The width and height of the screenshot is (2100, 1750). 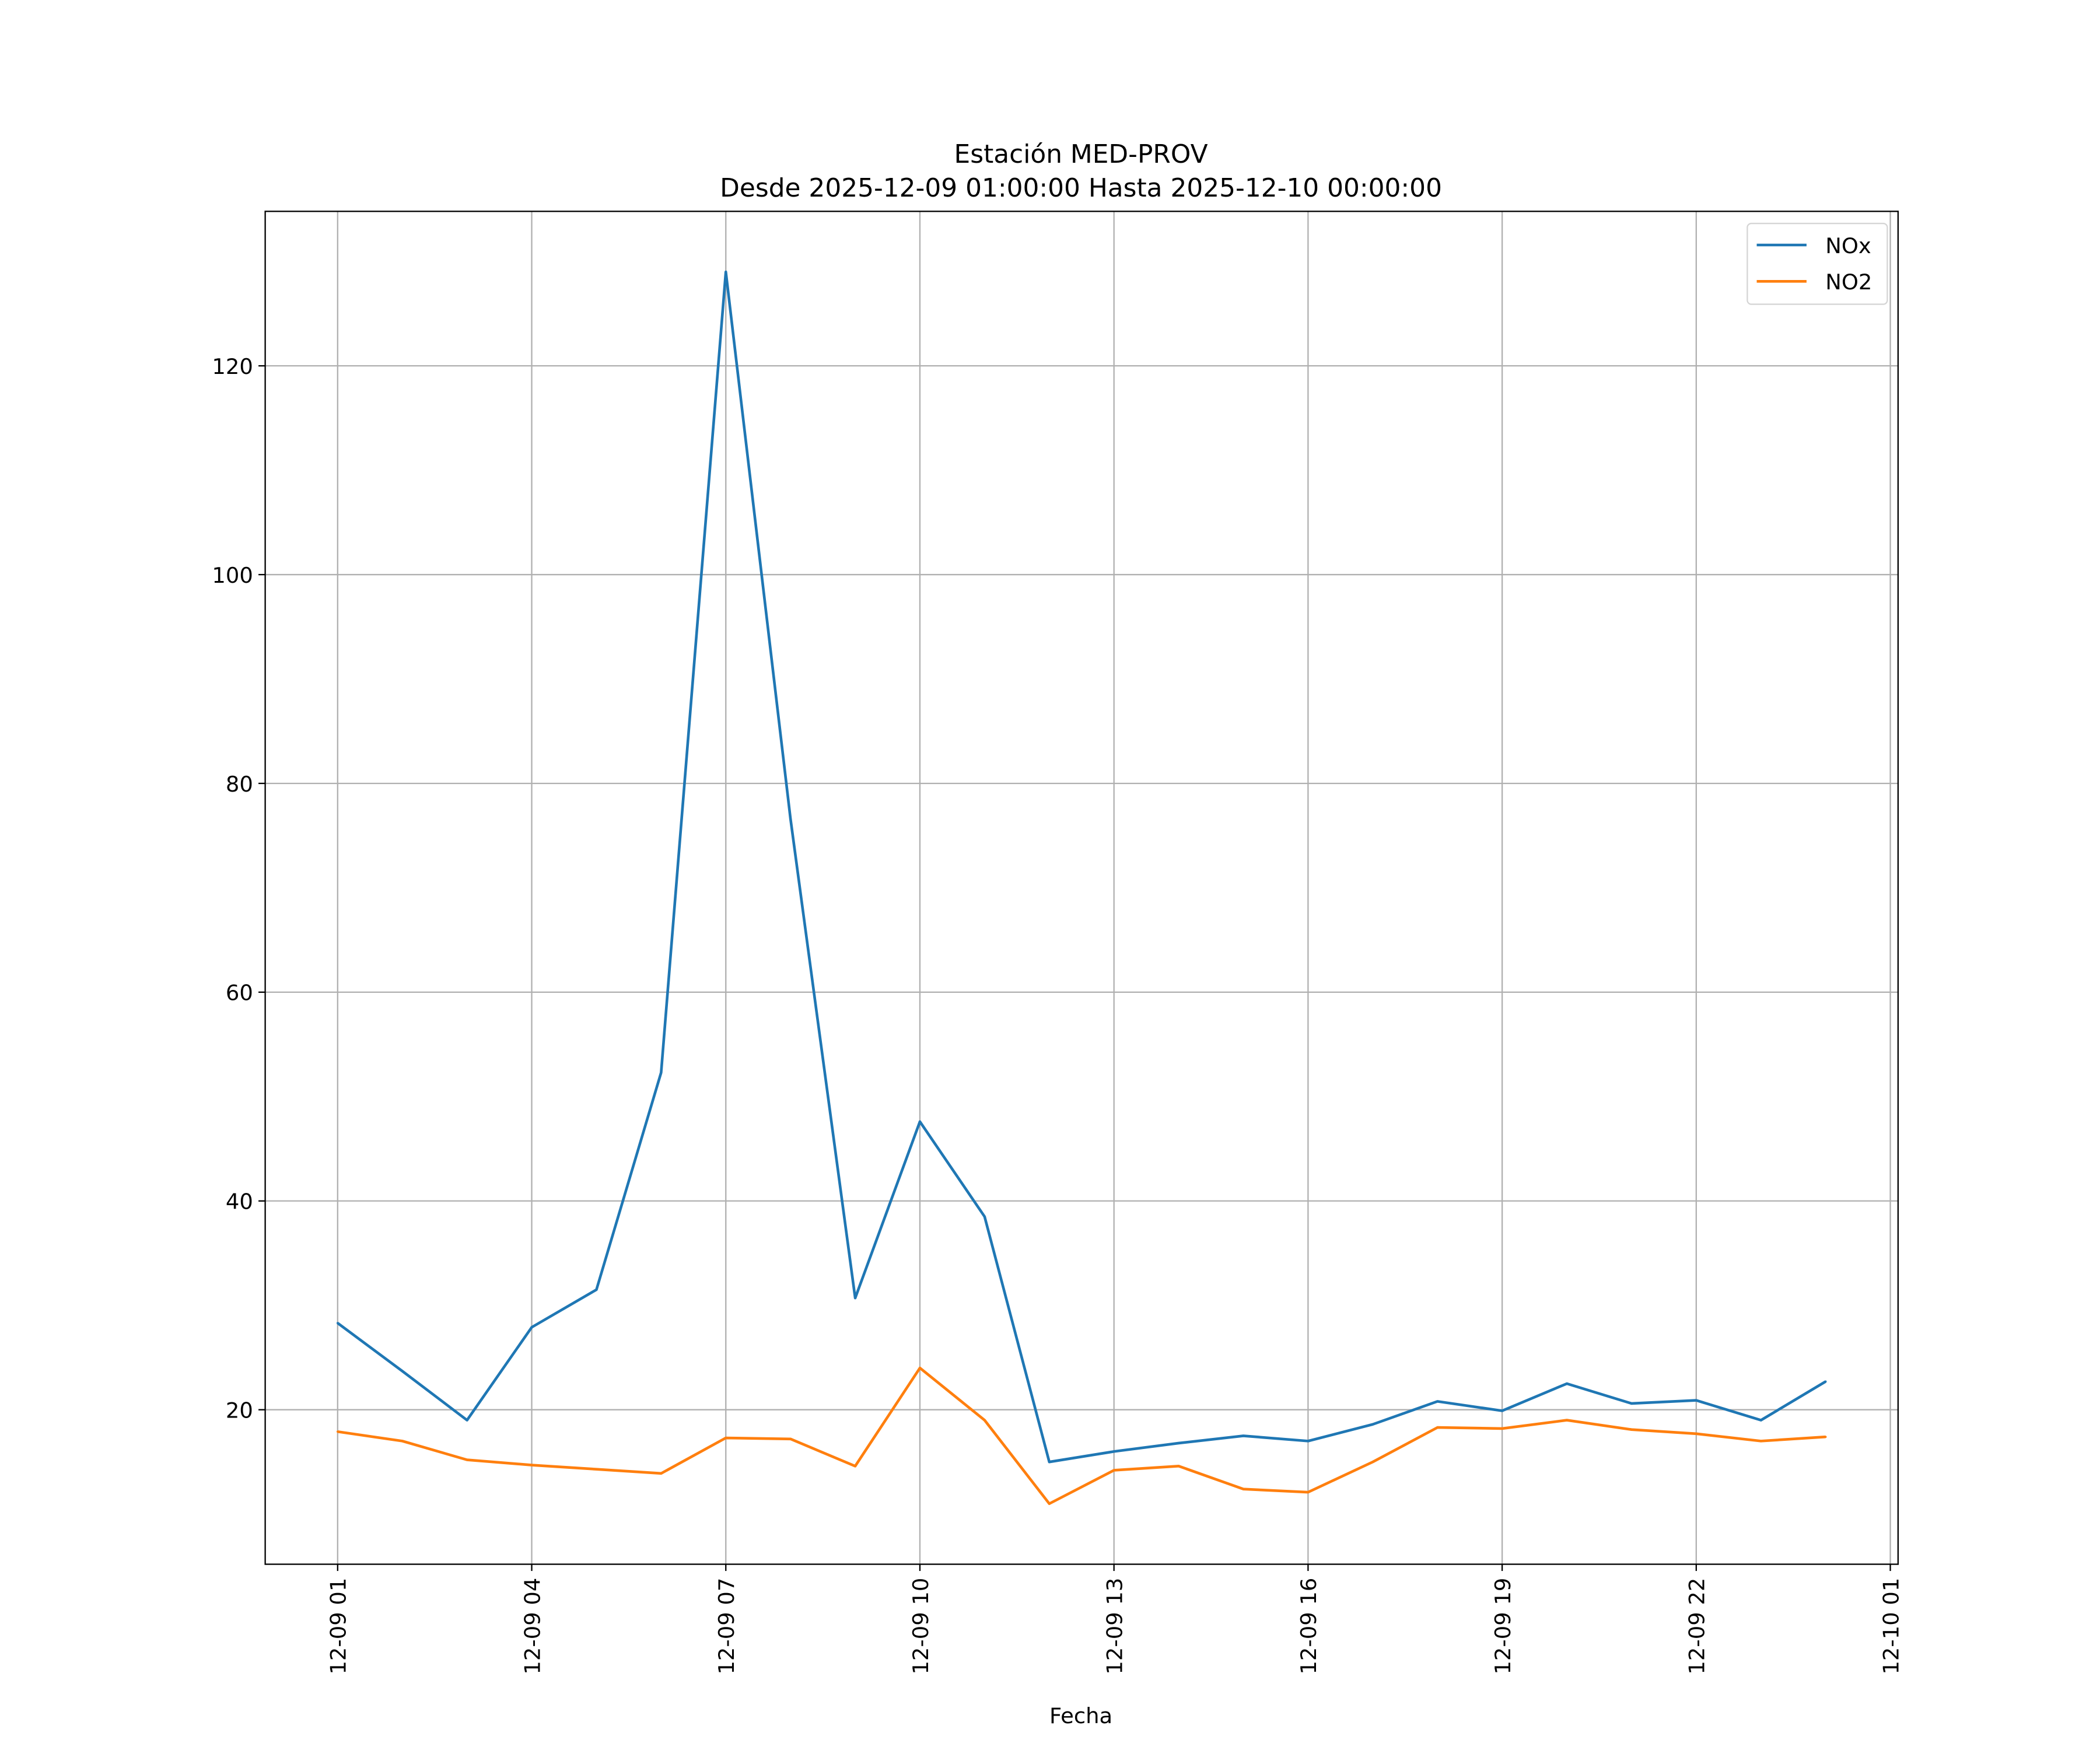 What do you see at coordinates (1890, 1626) in the screenshot?
I see `x-tick-label: 12-10 01` at bounding box center [1890, 1626].